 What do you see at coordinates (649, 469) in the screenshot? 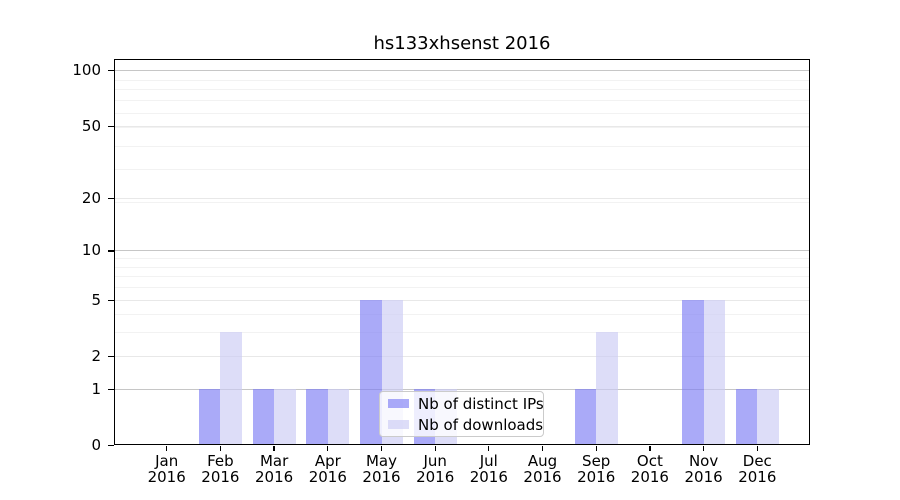
I see `x-tick-label: Oct 2016` at bounding box center [649, 469].